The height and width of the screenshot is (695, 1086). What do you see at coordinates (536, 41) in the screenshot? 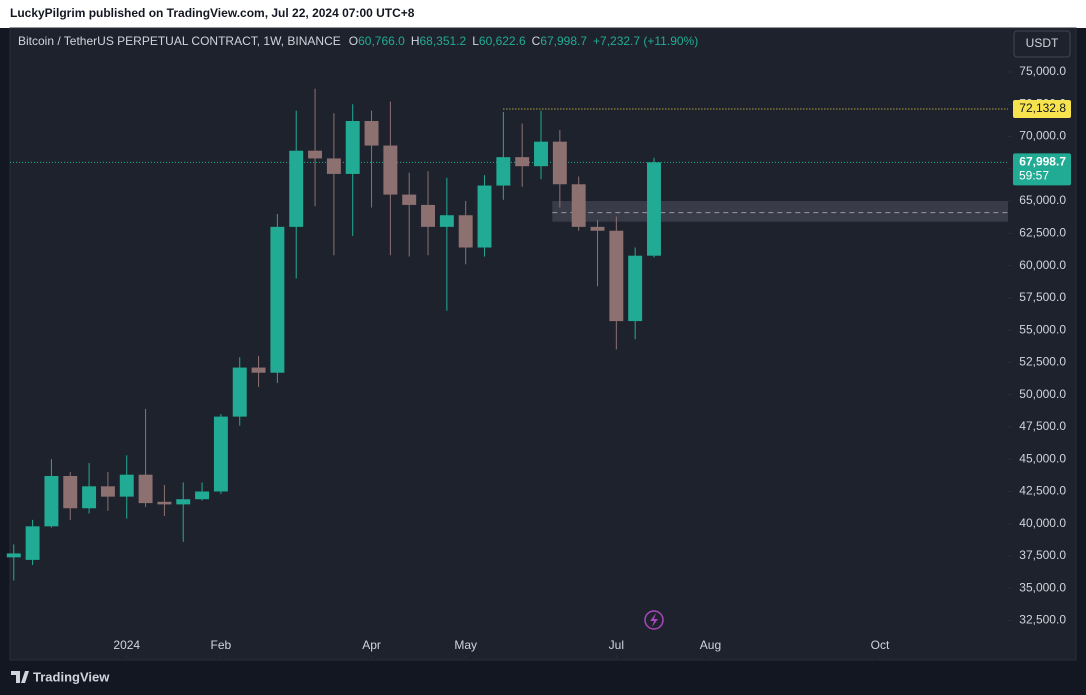
I see `ohlc-key: C` at bounding box center [536, 41].